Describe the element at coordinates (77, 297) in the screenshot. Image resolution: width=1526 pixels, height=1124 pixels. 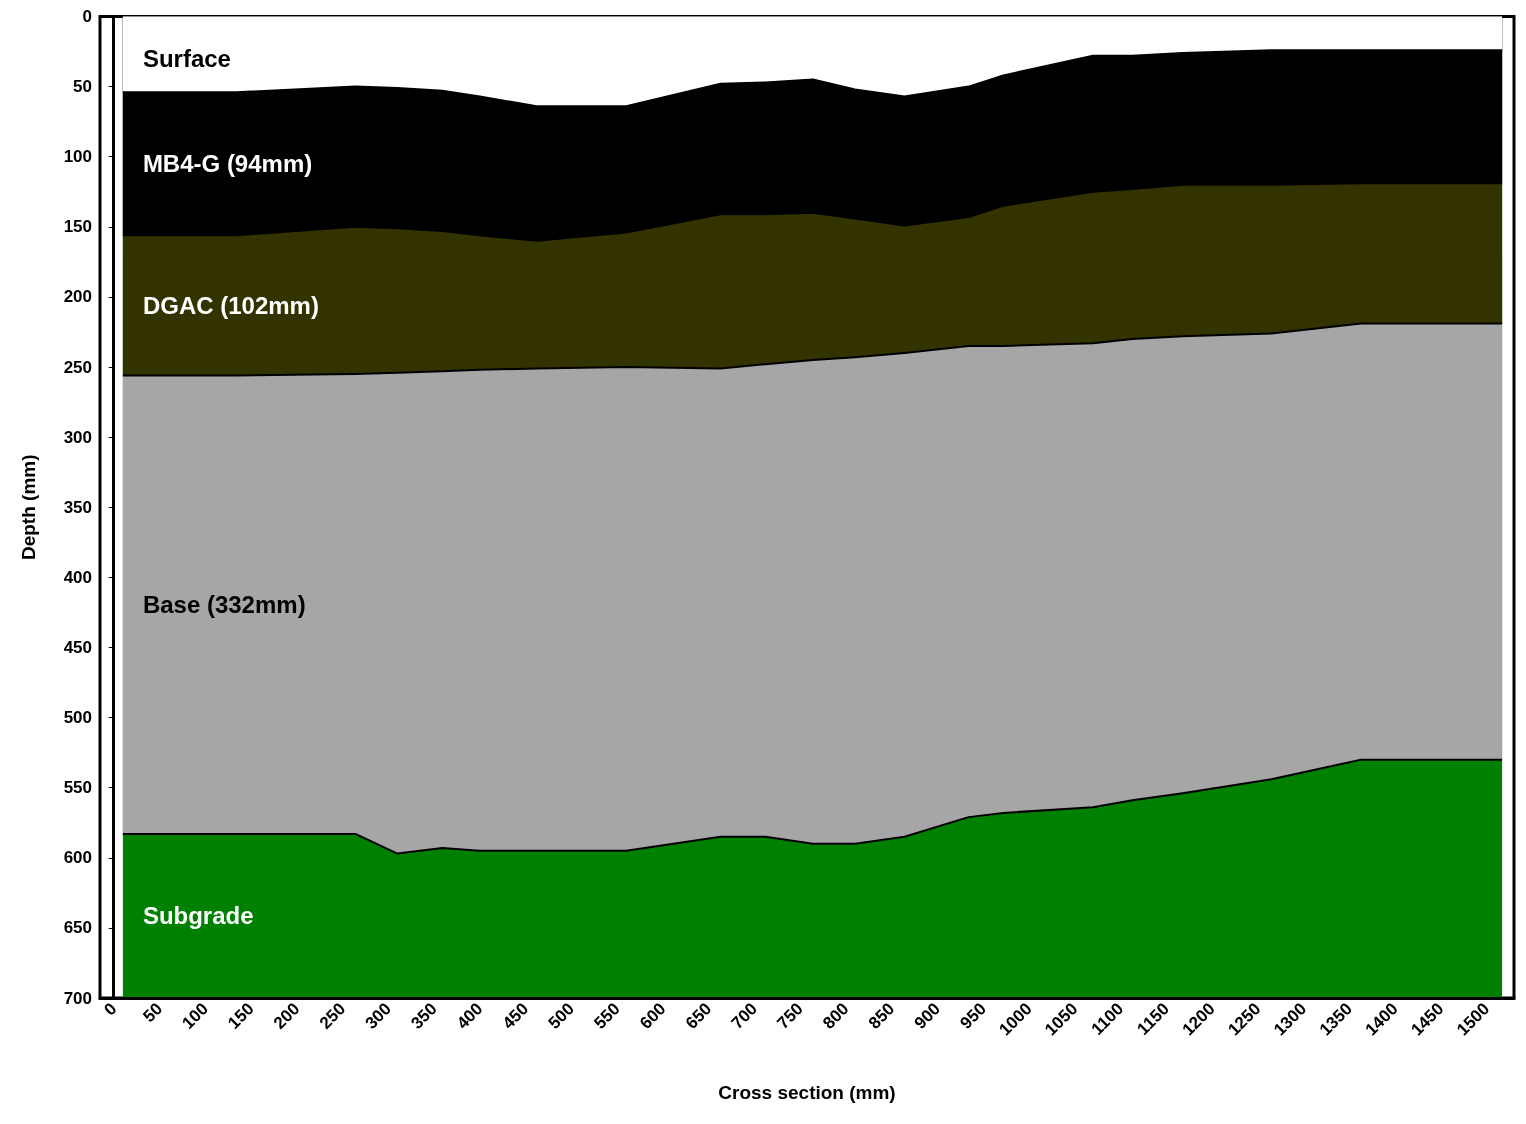
I see `y-tick-label: 200` at that location.